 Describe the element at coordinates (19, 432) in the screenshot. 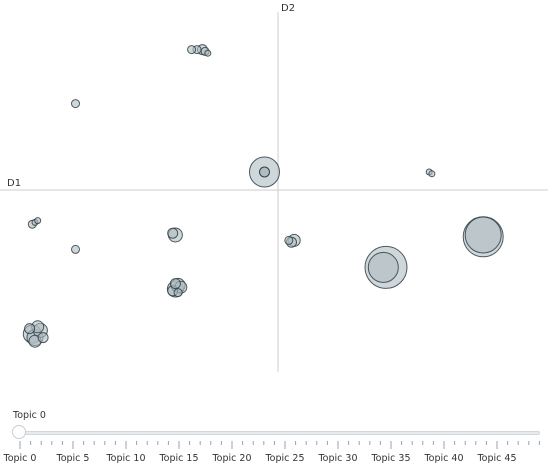

I see `topic-slider-handle` at that location.